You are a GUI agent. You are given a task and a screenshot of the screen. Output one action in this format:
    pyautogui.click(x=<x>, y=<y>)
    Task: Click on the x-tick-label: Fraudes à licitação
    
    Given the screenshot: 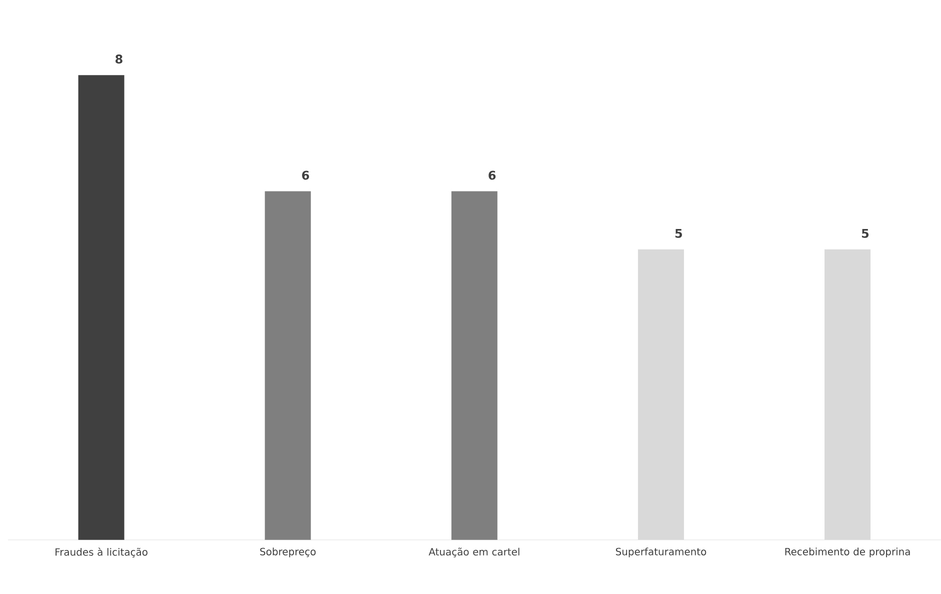 What is the action you would take?
    pyautogui.click(x=102, y=553)
    